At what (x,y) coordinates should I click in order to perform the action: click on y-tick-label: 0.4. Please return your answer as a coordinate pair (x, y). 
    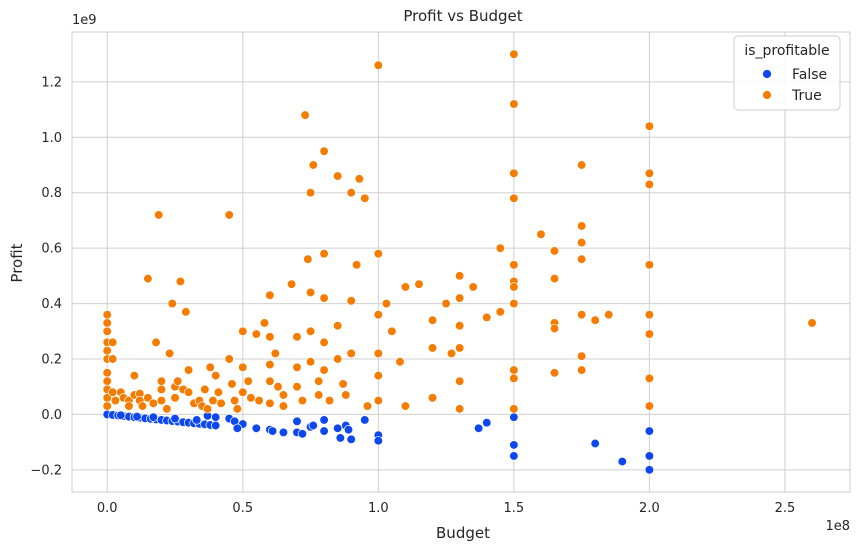
    Looking at the image, I should click on (51, 304).